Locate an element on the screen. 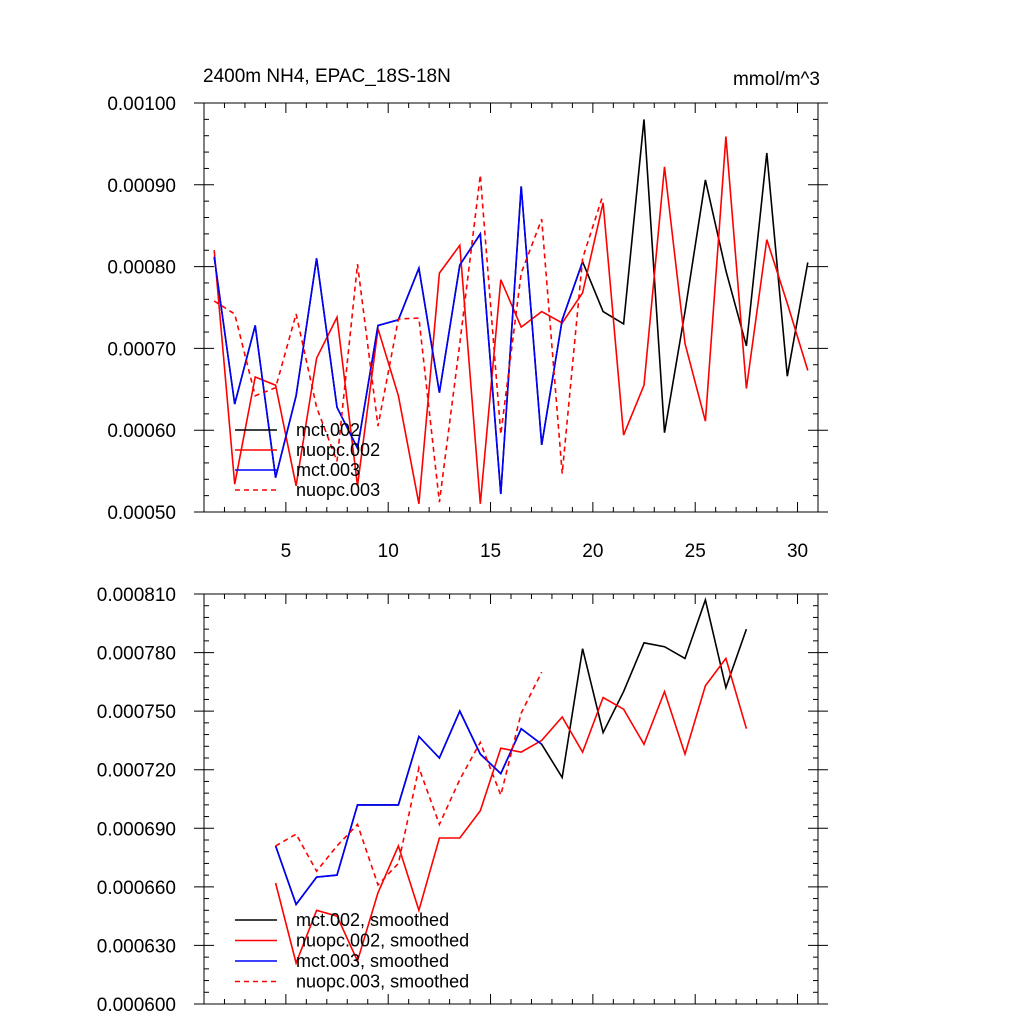 This screenshot has width=1024, height=1024. top-panel-title: 2400m NH4, EPAC_18S-18N is located at coordinates (327, 76).